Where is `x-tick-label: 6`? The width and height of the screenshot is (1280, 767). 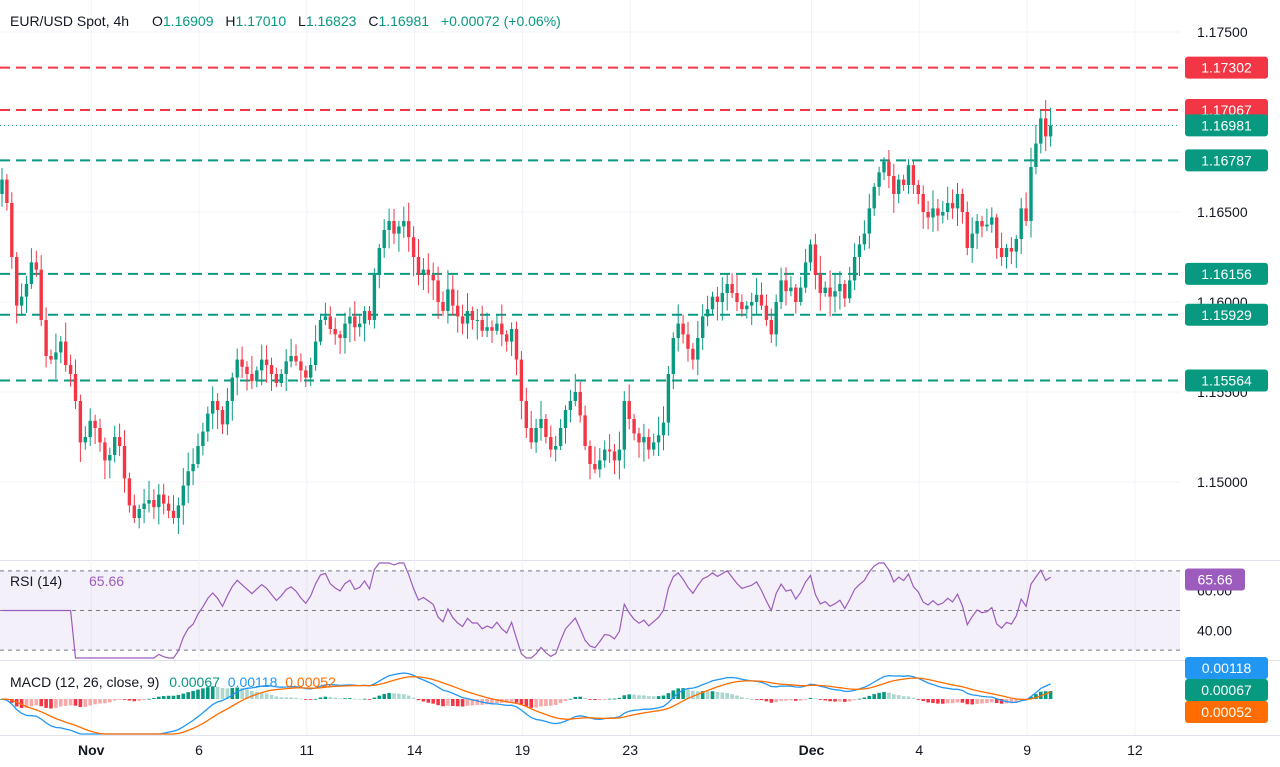
x-tick-label: 6 is located at coordinates (199, 750).